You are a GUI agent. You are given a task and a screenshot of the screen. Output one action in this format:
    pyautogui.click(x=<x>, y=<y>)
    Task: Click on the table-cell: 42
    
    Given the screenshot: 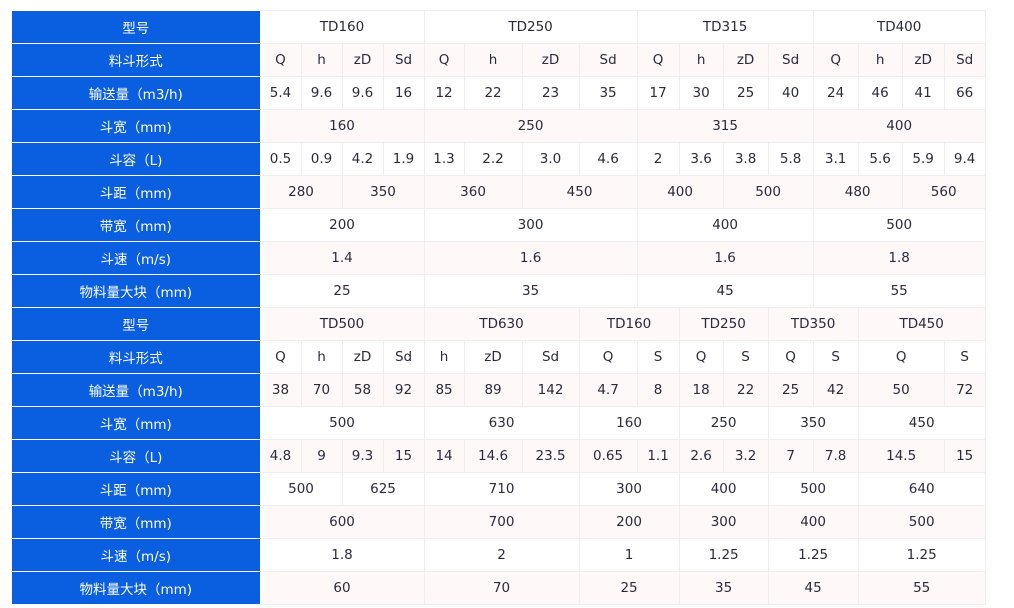 What is the action you would take?
    pyautogui.click(x=835, y=390)
    